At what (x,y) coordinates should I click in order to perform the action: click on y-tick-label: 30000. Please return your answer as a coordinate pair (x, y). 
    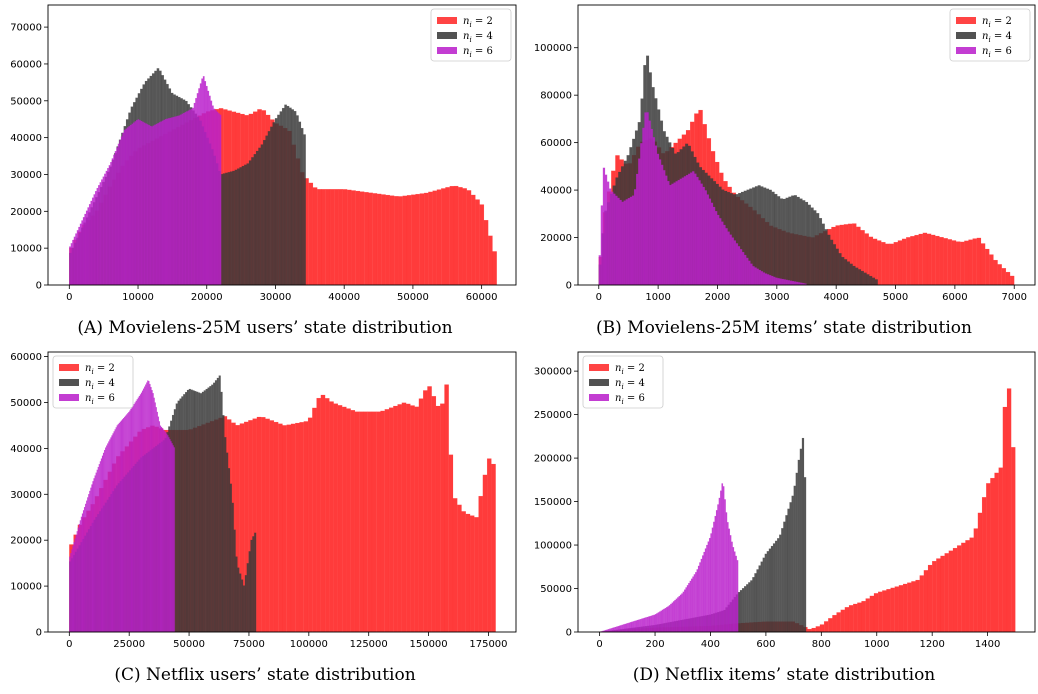
    Looking at the image, I should click on (26, 175).